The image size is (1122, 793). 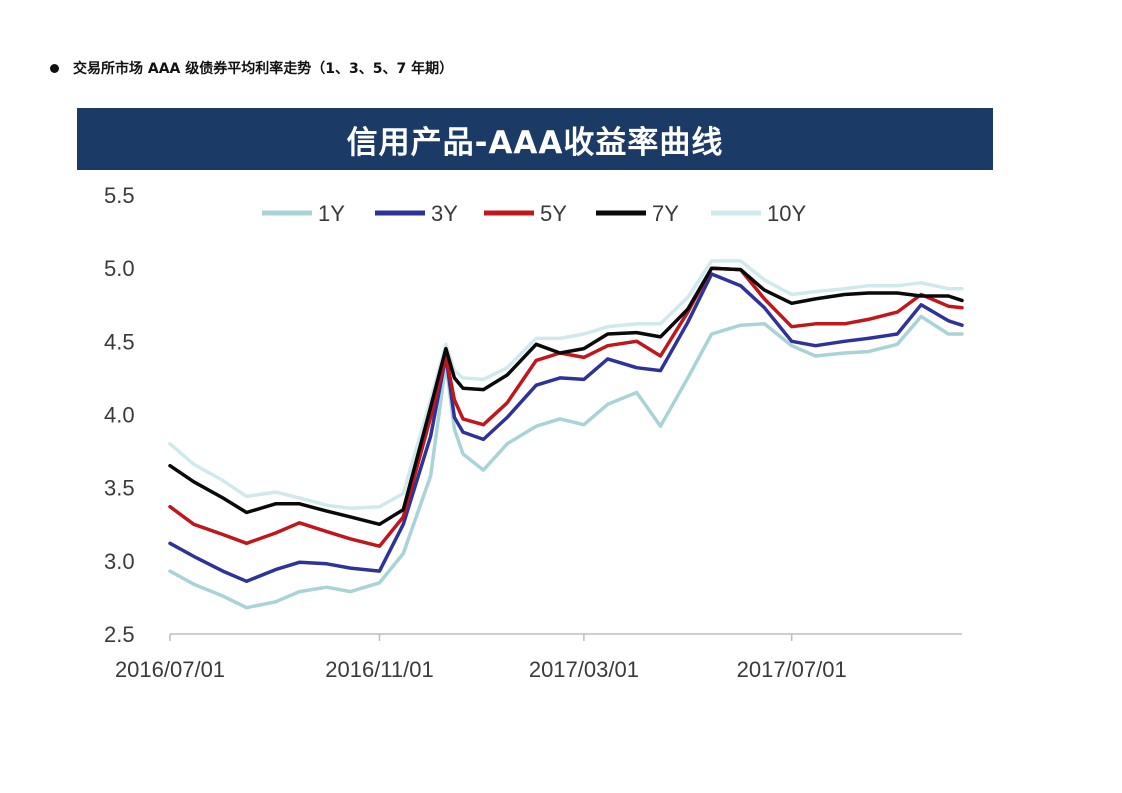 What do you see at coordinates (792, 669) in the screenshot?
I see `x-tick-label: 2017/07/01` at bounding box center [792, 669].